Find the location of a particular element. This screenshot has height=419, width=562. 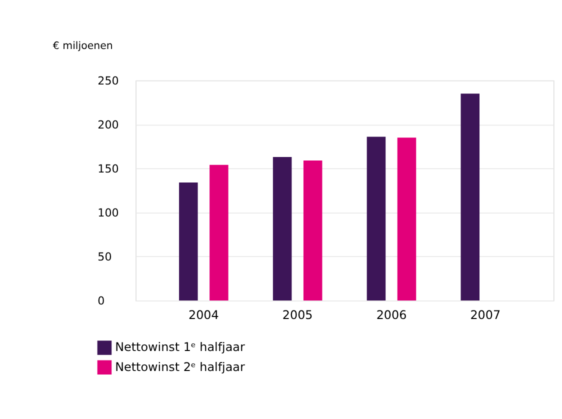

y-tick-label: 150 is located at coordinates (108, 169).